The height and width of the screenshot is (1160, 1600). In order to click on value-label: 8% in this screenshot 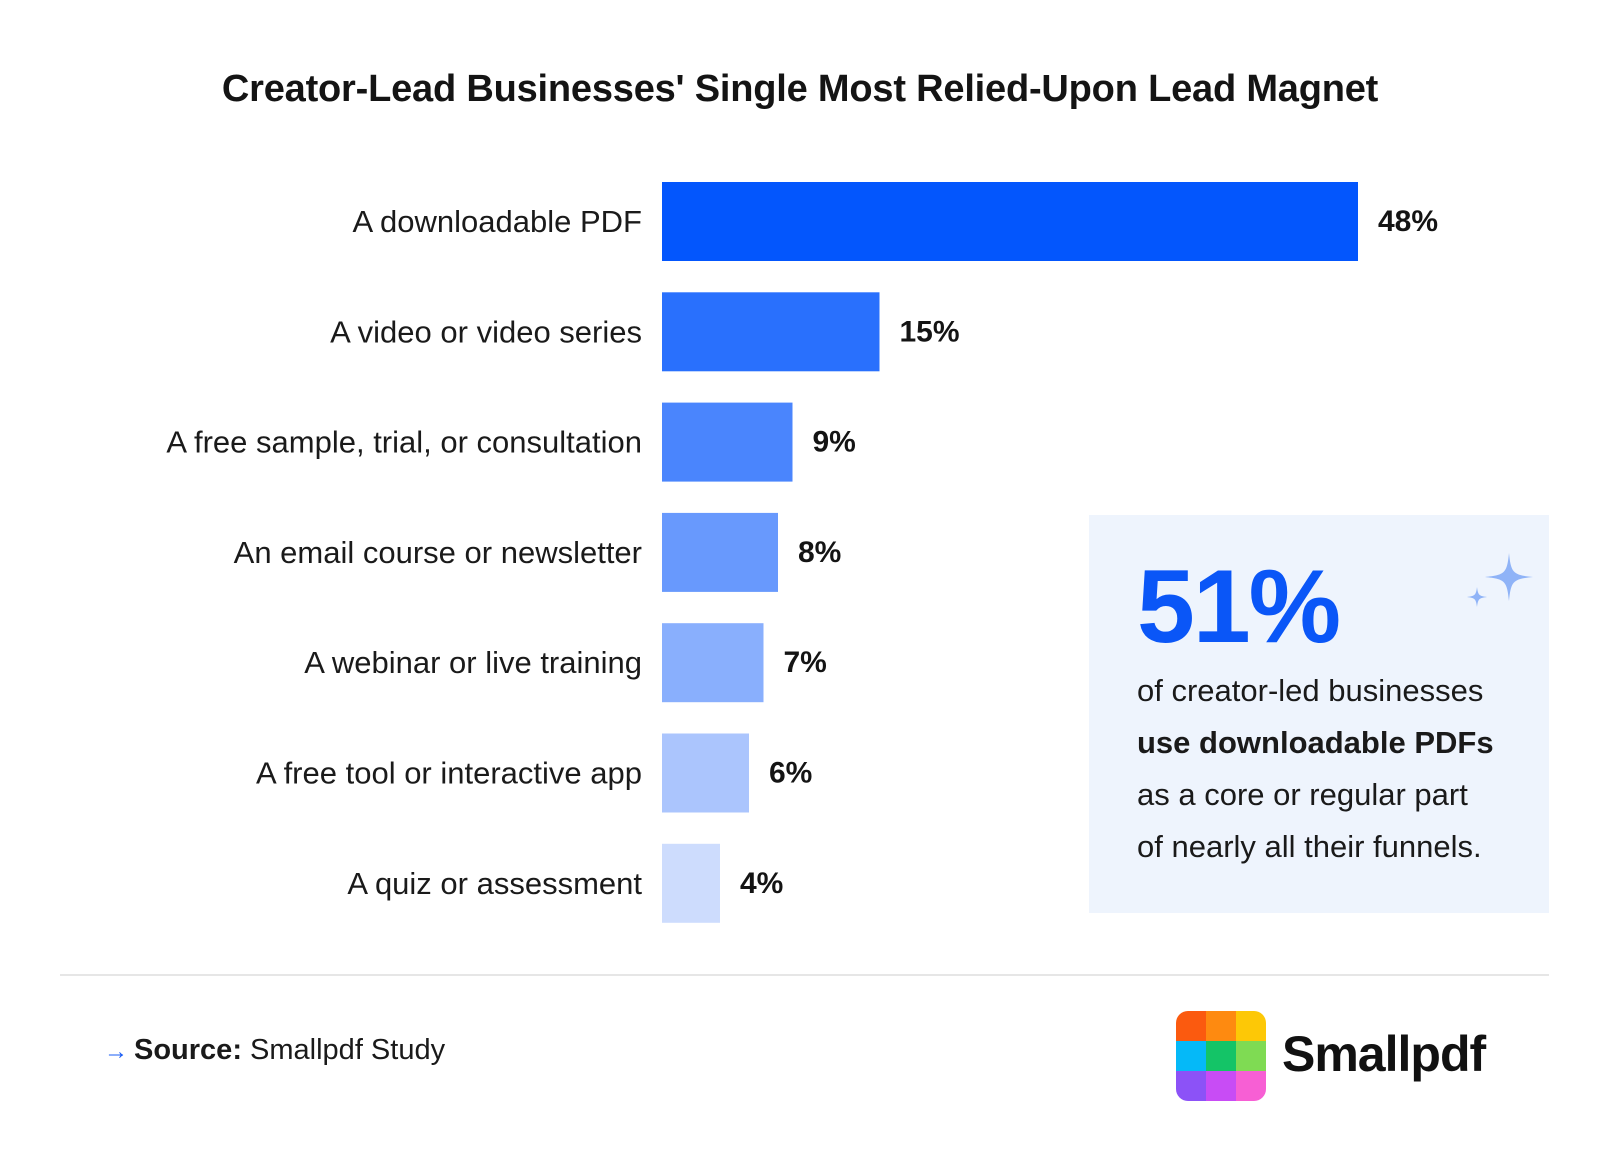, I will do `click(819, 552)`.